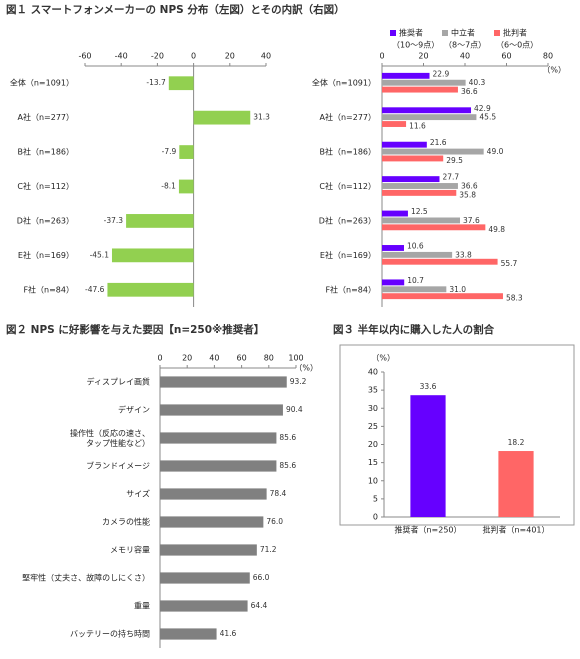 The width and height of the screenshot is (580, 659). Describe the element at coordinates (417, 126) in the screenshot. I see `value-label: 11.6` at that location.